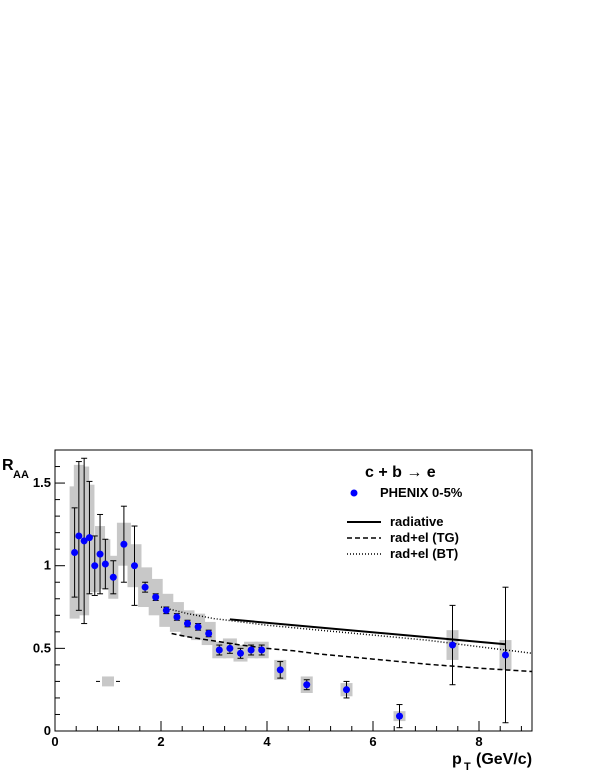 The image size is (605, 783). Describe the element at coordinates (367, 632) in the screenshot. I see `curve-solid` at that location.